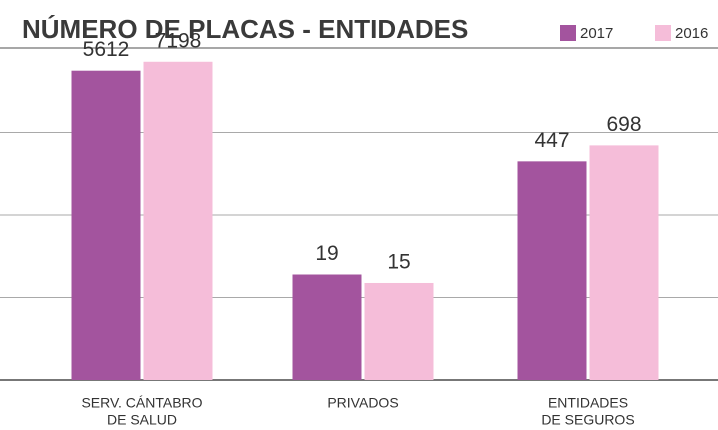 The image size is (718, 430). Describe the element at coordinates (691, 33) in the screenshot. I see `legend-label: 2016` at that location.